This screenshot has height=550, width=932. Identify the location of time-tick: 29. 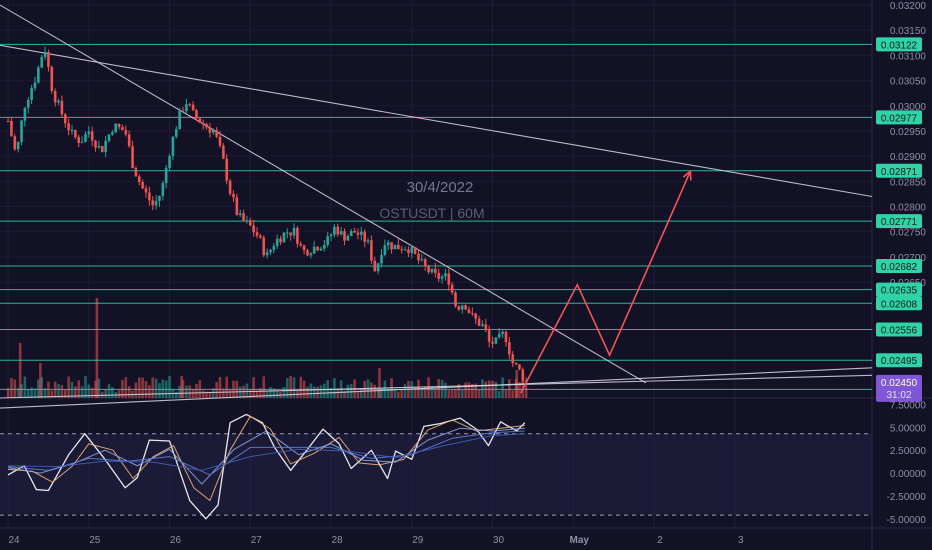
(418, 540).